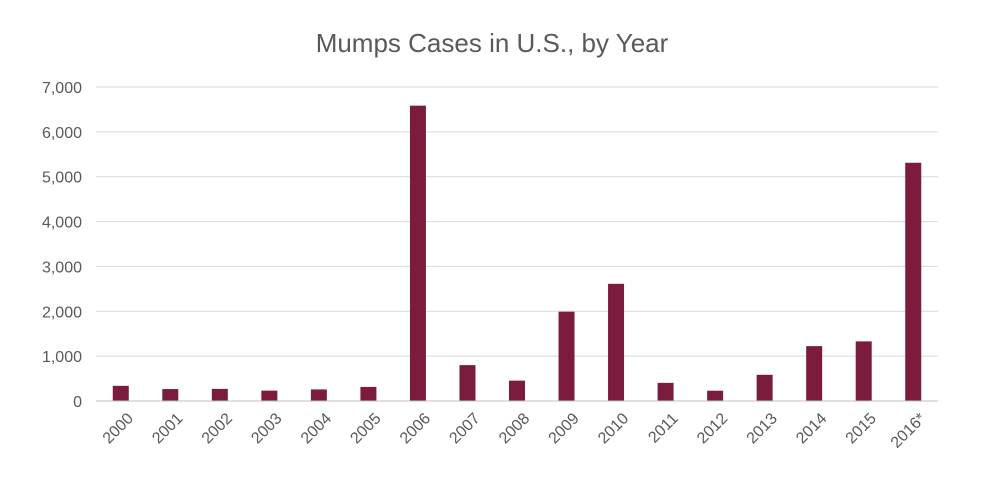 The height and width of the screenshot is (480, 994). What do you see at coordinates (415, 428) in the screenshot?
I see `x-tick-label: 2006` at bounding box center [415, 428].